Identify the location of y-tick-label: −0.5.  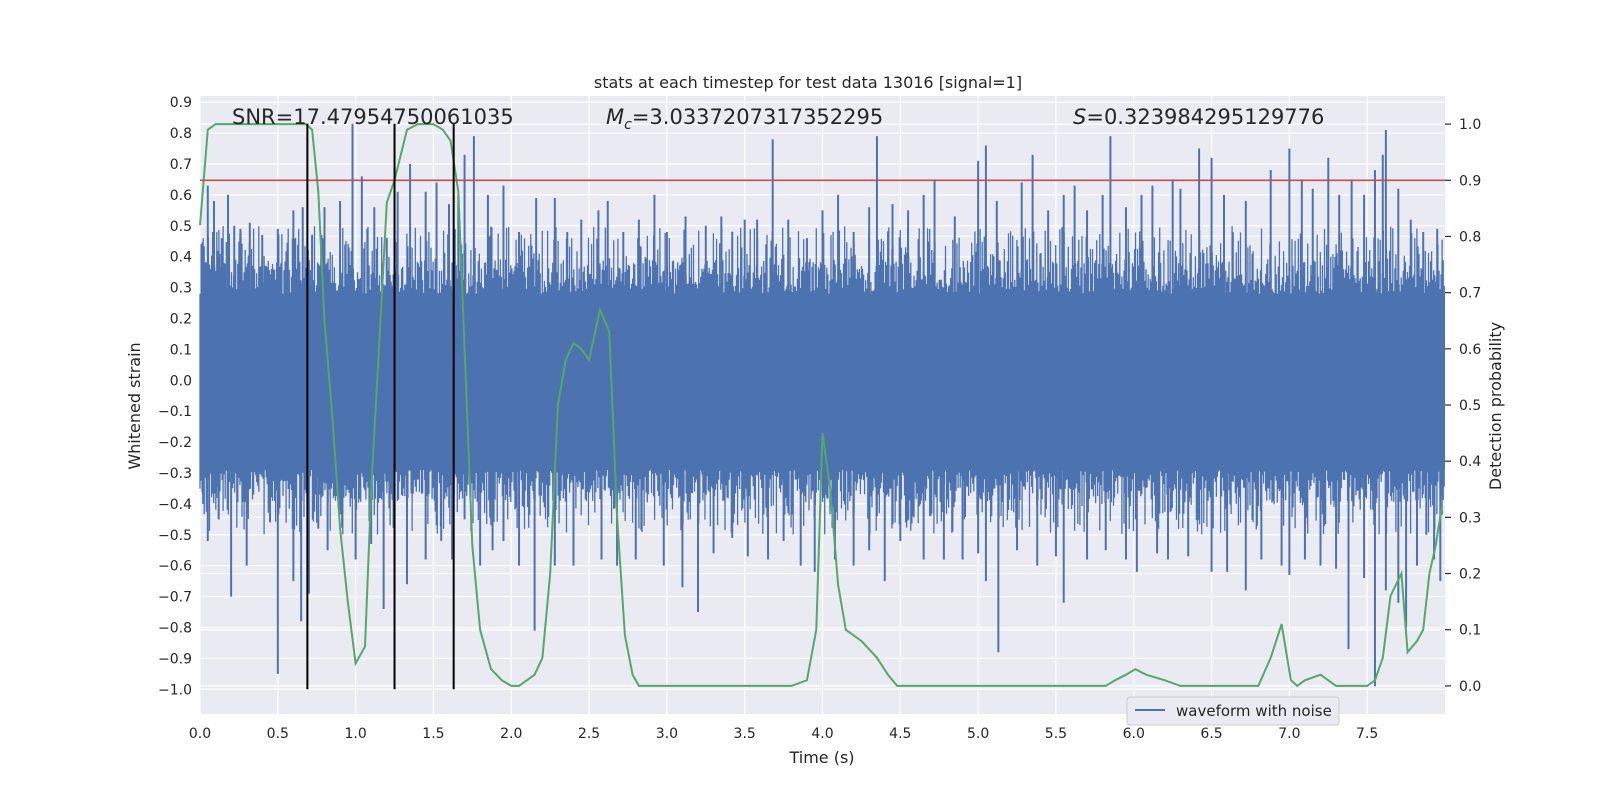
(175, 536).